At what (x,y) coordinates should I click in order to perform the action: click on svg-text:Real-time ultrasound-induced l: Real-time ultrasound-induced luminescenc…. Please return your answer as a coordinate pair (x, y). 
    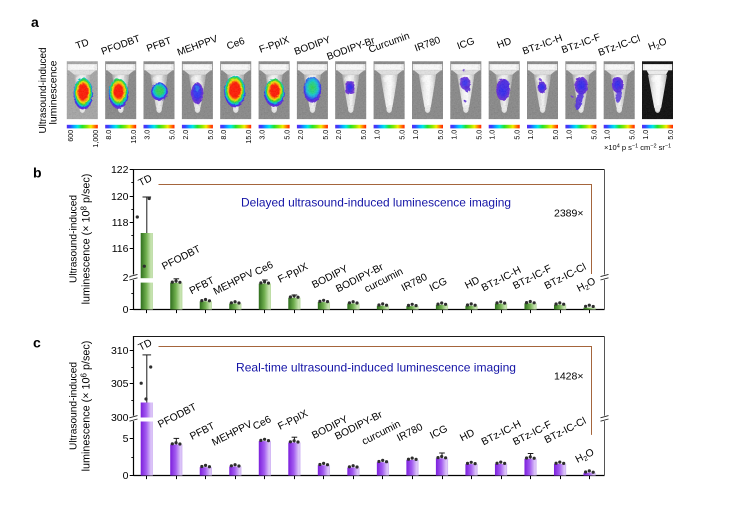
    Looking at the image, I should click on (376, 368).